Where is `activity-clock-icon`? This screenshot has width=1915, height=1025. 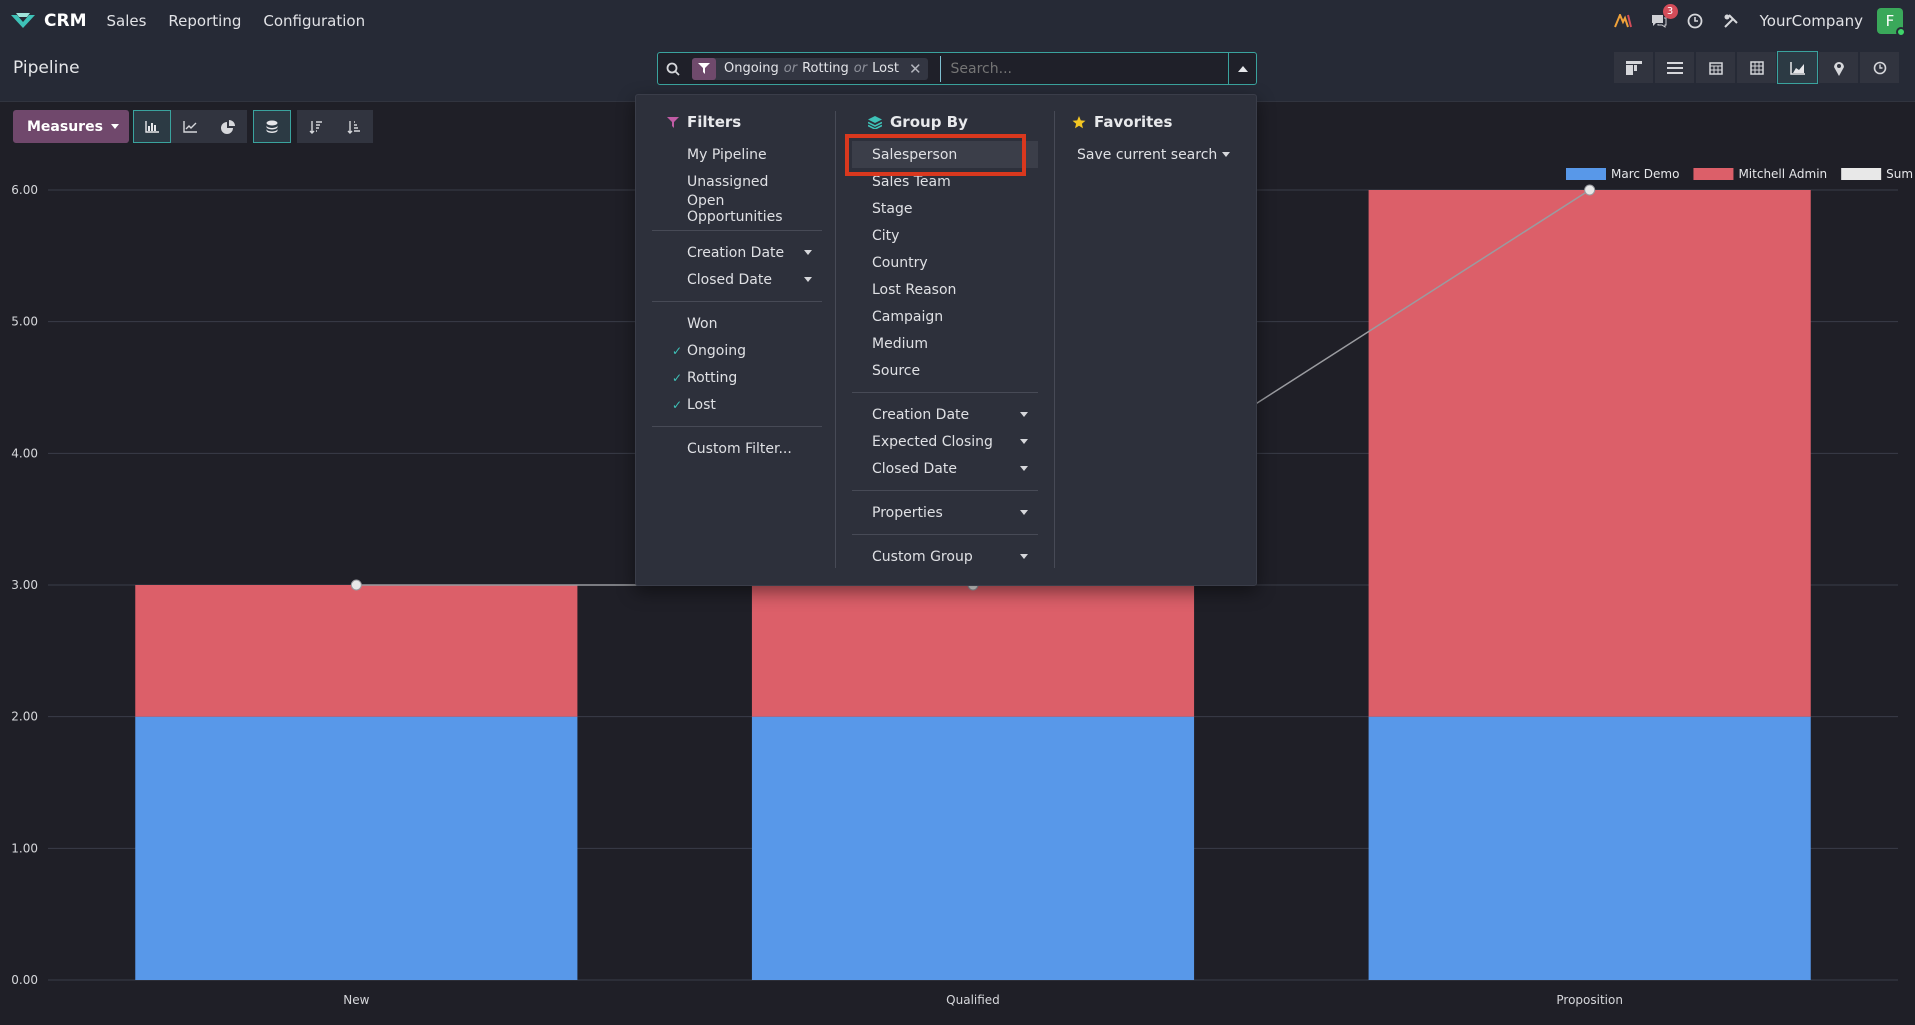 activity-clock-icon is located at coordinates (1695, 21).